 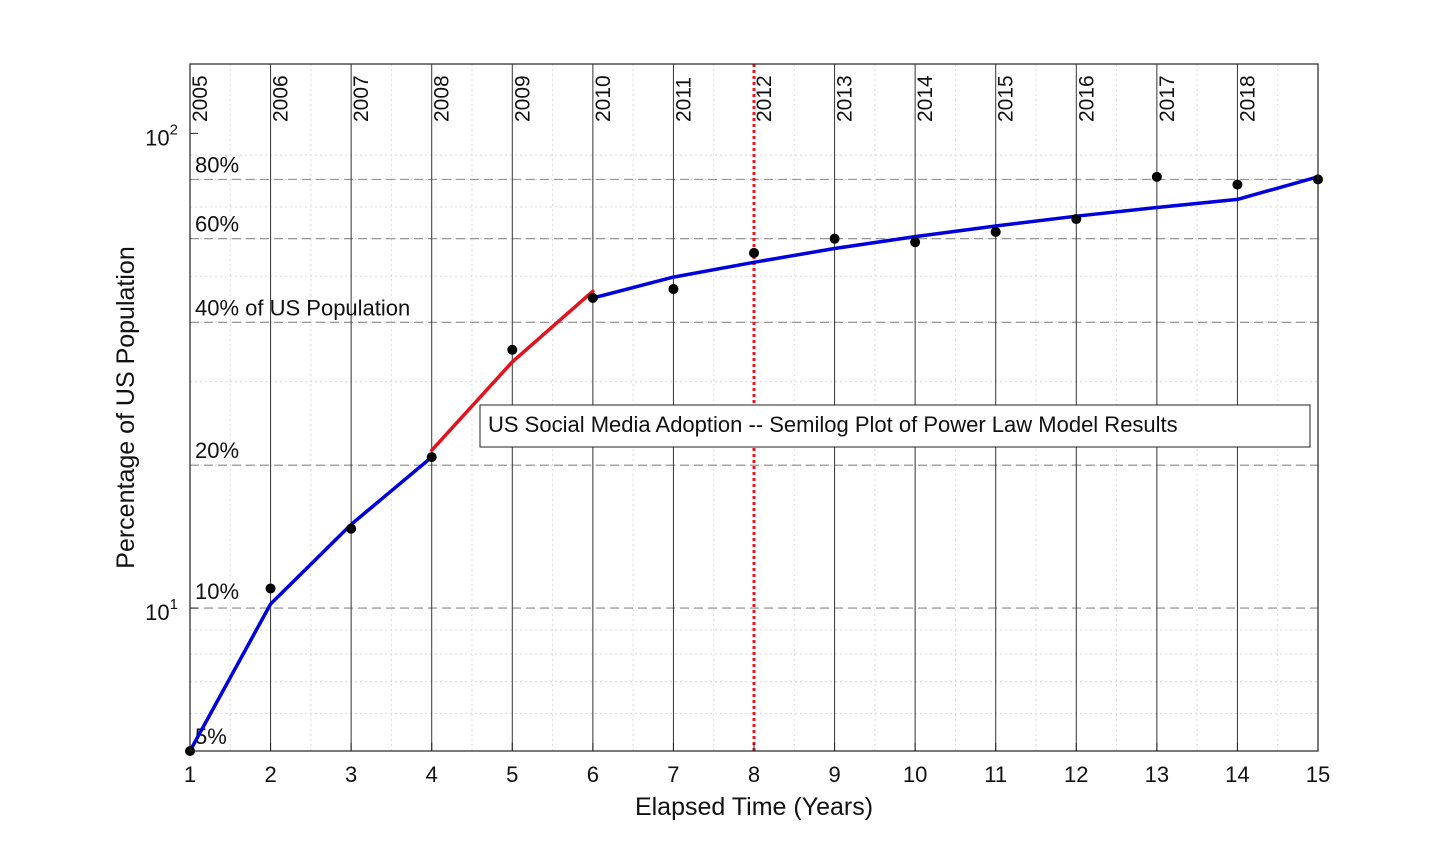 What do you see at coordinates (190, 774) in the screenshot?
I see `x-tick-label: 1` at bounding box center [190, 774].